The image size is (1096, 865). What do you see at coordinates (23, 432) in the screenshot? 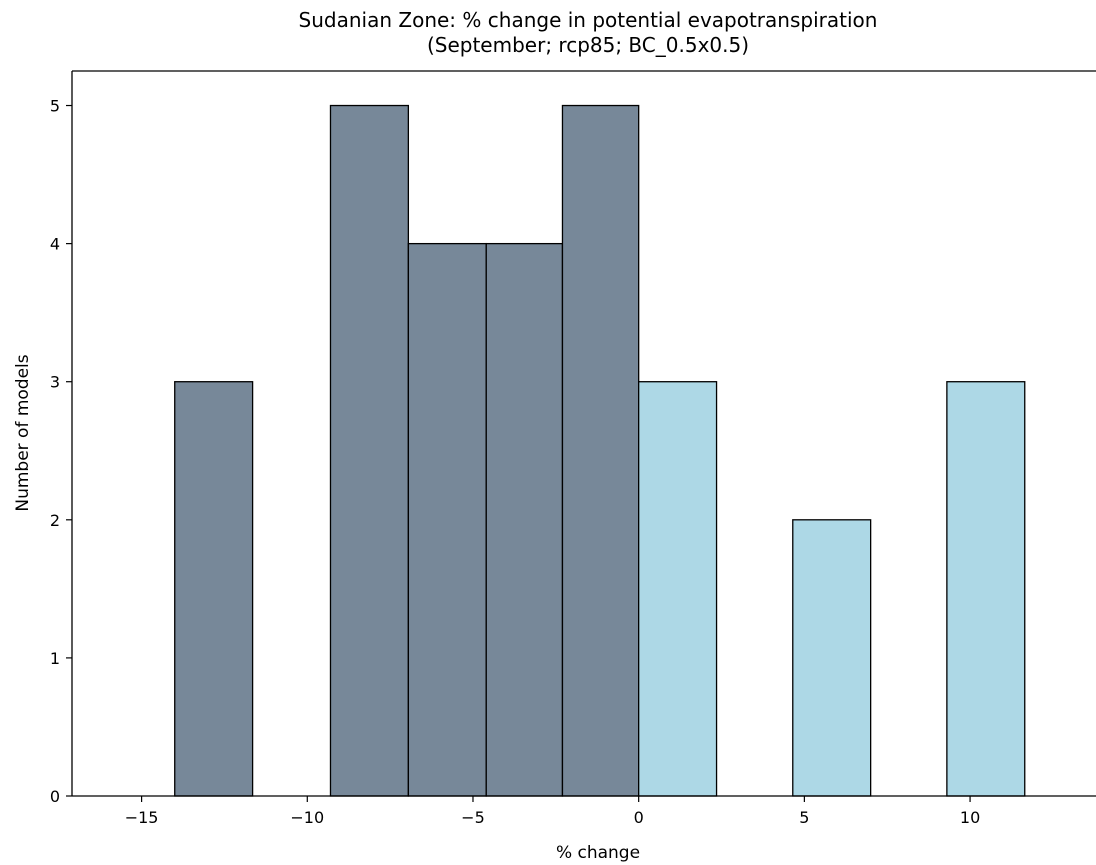
I see `y-axis-label: Number of models` at bounding box center [23, 432].